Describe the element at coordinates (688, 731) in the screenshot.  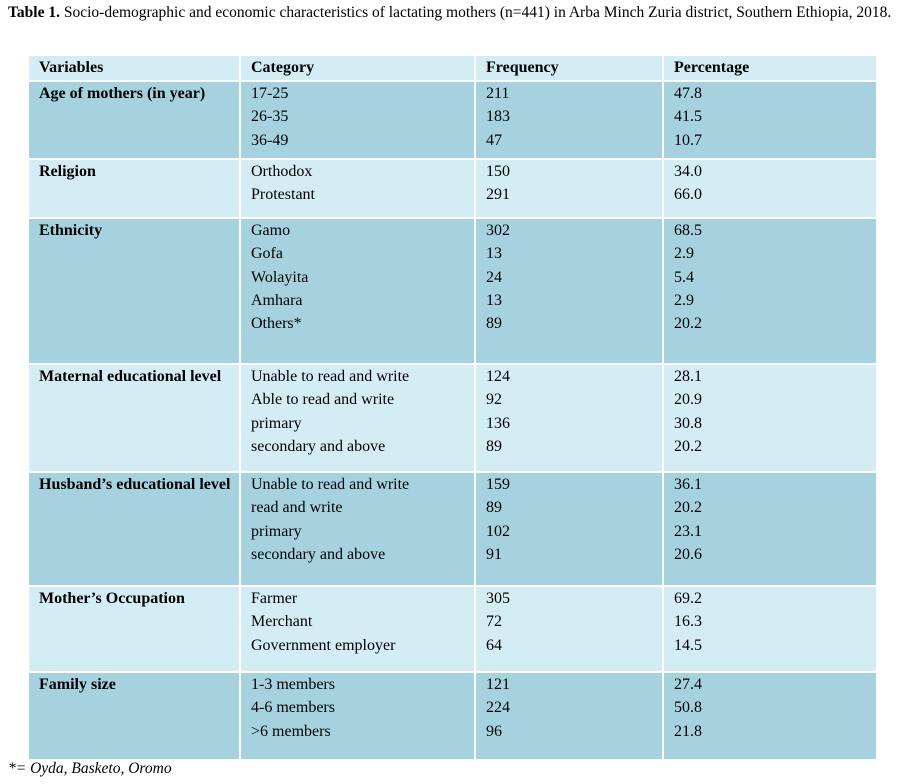
I see `percentage-value: 21.8` at that location.